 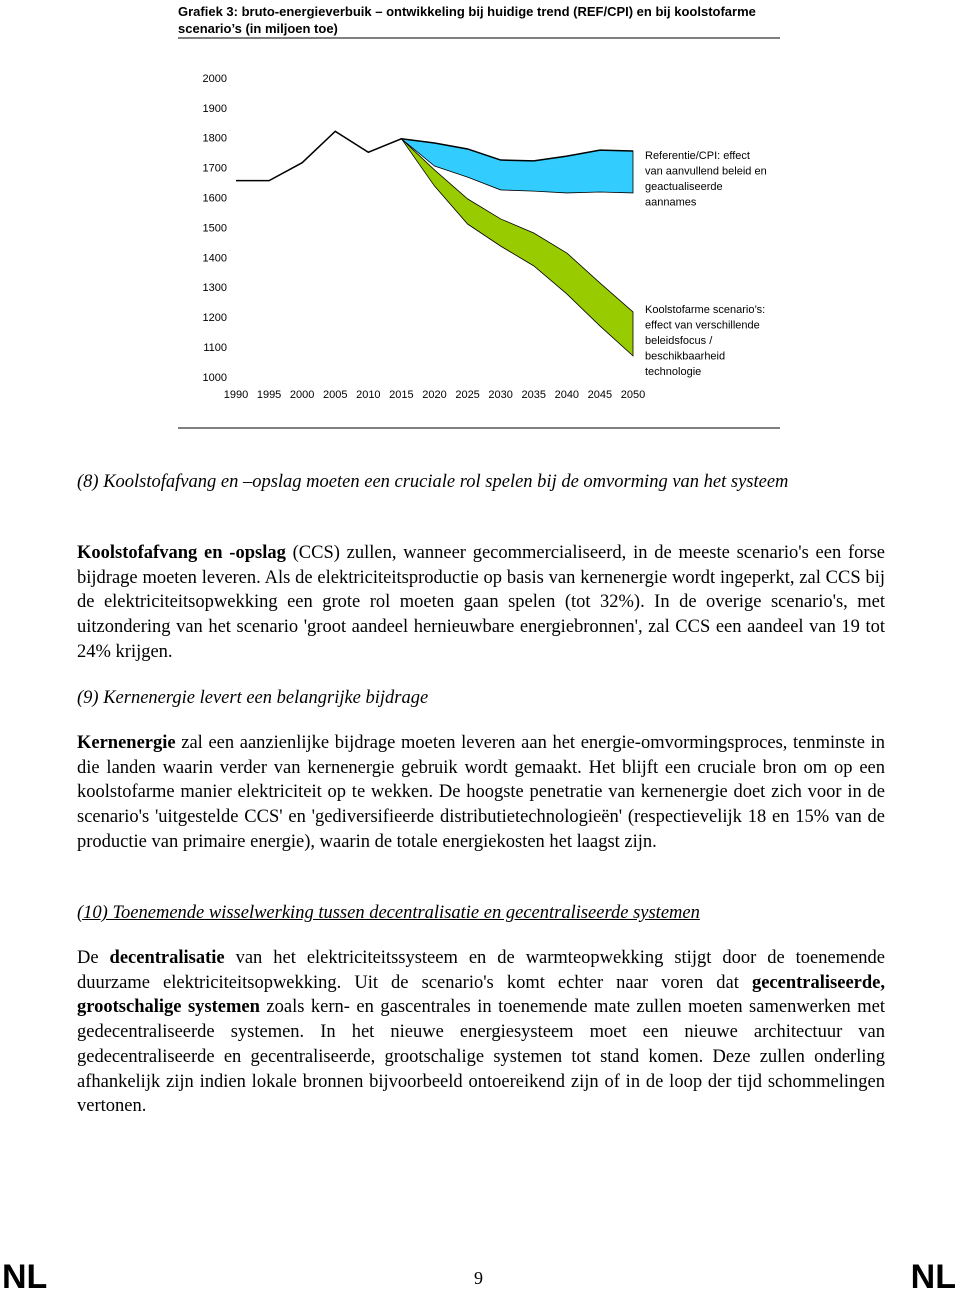 I want to click on text-run: Koolstofafvang en -opslag, so click(x=181, y=553).